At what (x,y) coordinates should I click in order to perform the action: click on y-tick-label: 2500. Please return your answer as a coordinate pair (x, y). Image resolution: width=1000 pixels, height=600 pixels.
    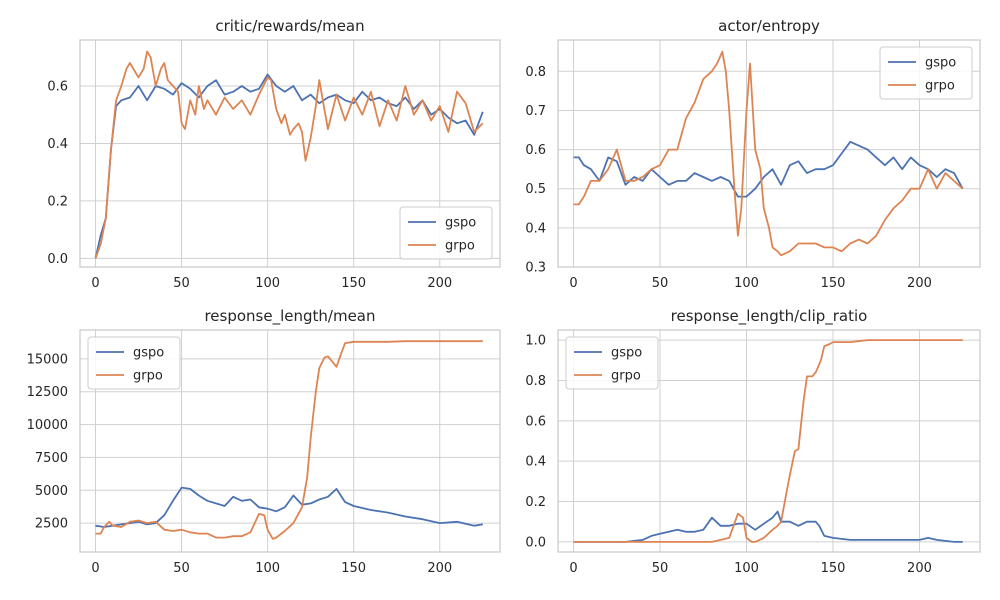
    Looking at the image, I should click on (51, 524).